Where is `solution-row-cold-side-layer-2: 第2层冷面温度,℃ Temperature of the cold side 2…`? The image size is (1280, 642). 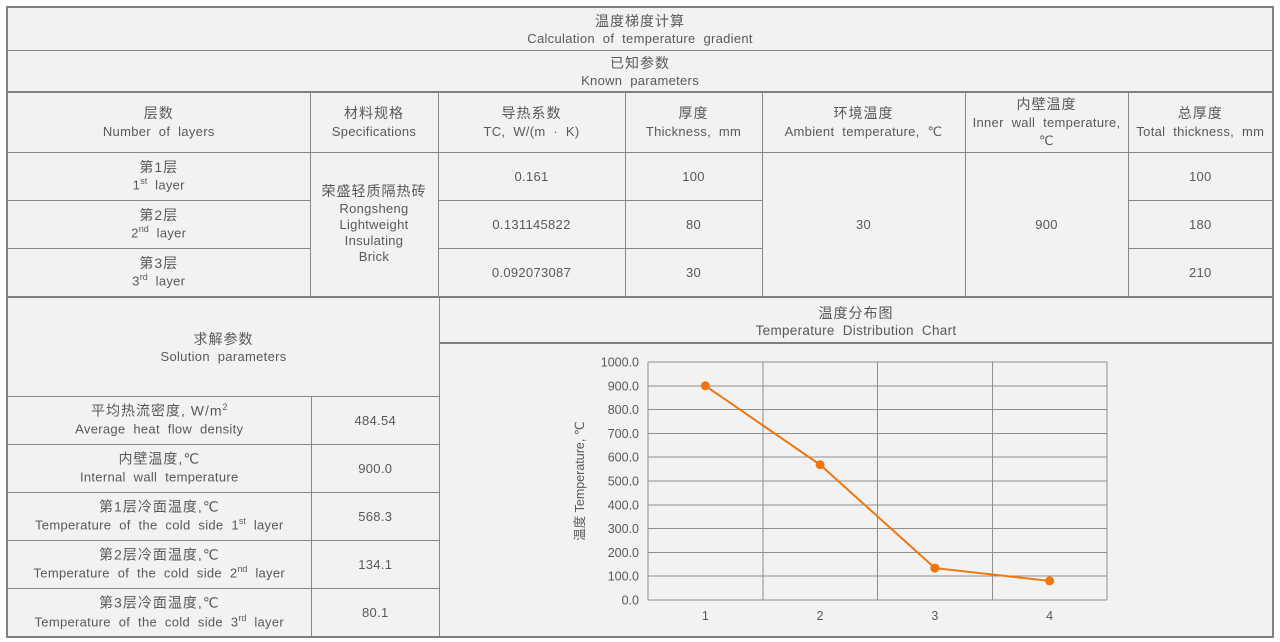
solution-row-cold-side-layer-2: 第2层冷面温度,℃ Temperature of the cold side 2… is located at coordinates (223, 564).